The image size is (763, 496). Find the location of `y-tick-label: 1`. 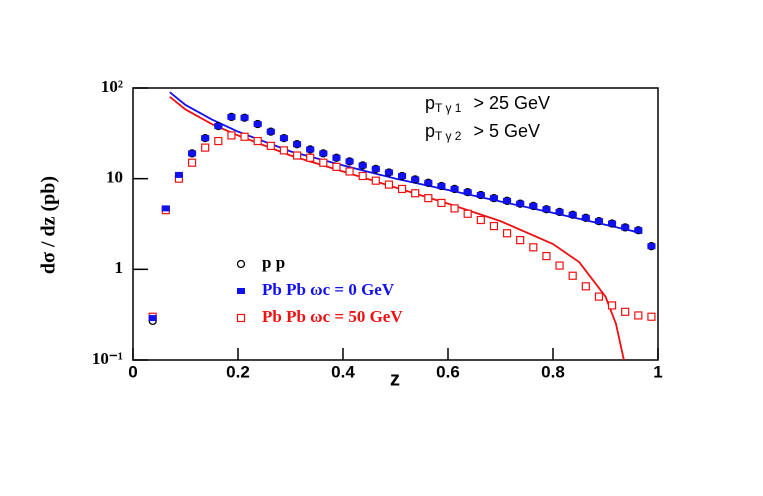

y-tick-label: 1 is located at coordinates (119, 267).